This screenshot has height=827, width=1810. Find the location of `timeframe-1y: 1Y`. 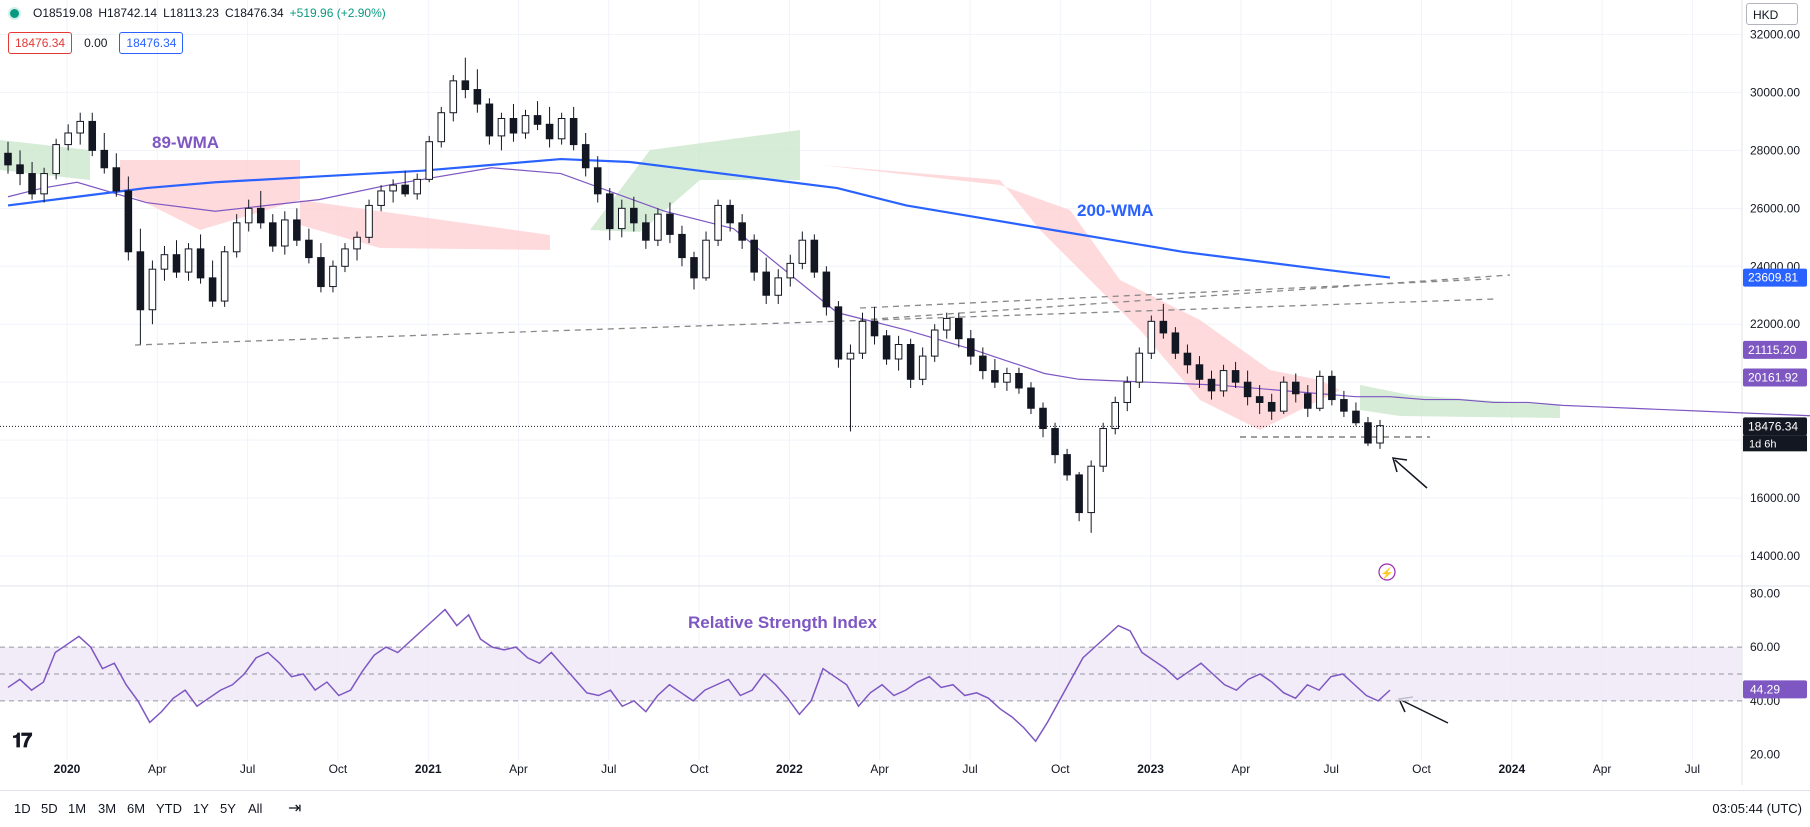

timeframe-1y: 1Y is located at coordinates (201, 808).